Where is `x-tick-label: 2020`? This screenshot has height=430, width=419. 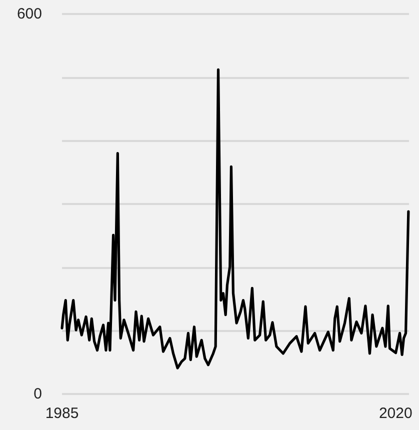 x-tick-label: 2020 is located at coordinates (395, 413).